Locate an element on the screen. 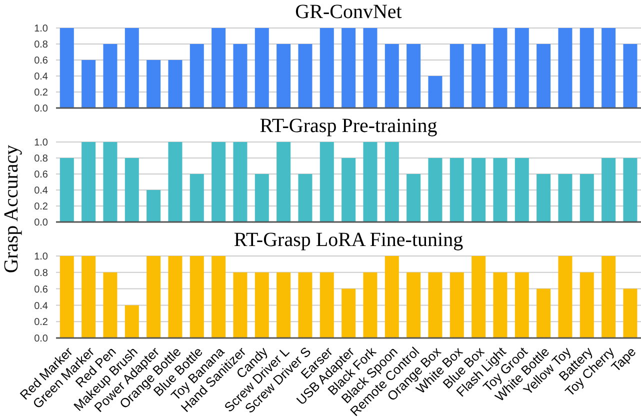 Image resolution: width=641 pixels, height=419 pixels. y-axis-title: Grasp Accuracy is located at coordinates (12, 209).